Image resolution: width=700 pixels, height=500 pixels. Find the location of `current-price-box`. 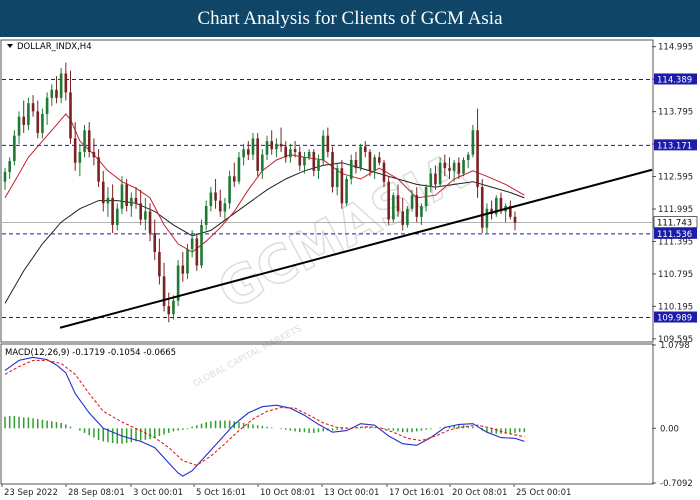

current-price-box is located at coordinates (675, 222).